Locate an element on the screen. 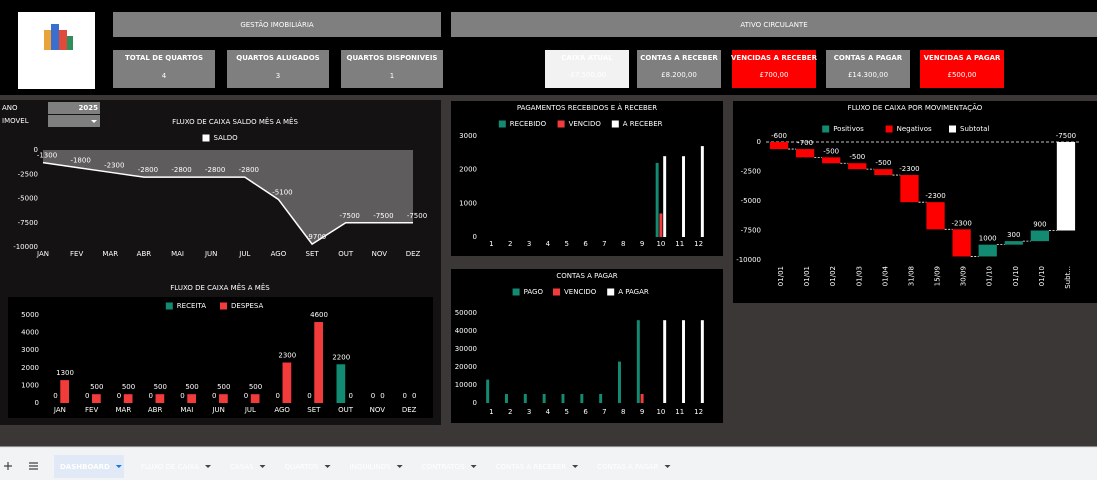 This screenshot has width=1097, height=480. legend-label: DESPESA is located at coordinates (247, 306).